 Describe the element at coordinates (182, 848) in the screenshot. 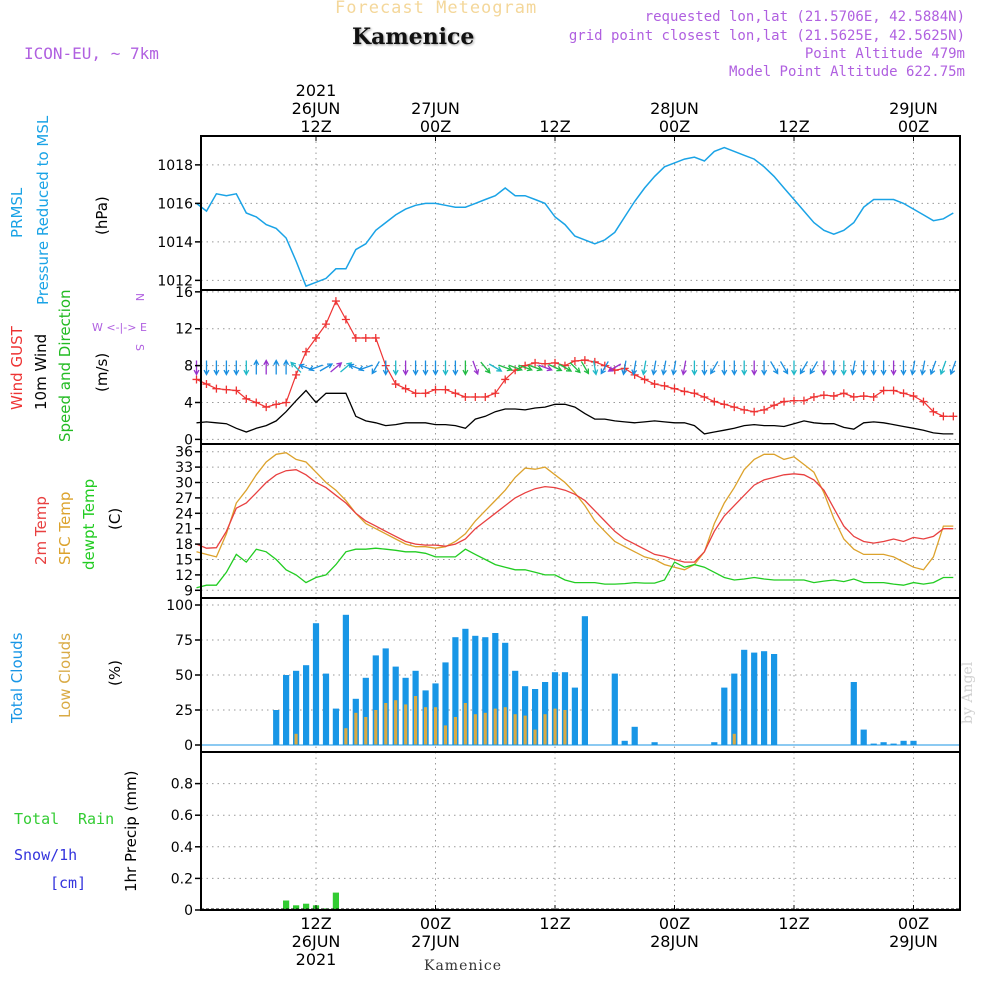

I see `y-tick-label: 0.4` at that location.